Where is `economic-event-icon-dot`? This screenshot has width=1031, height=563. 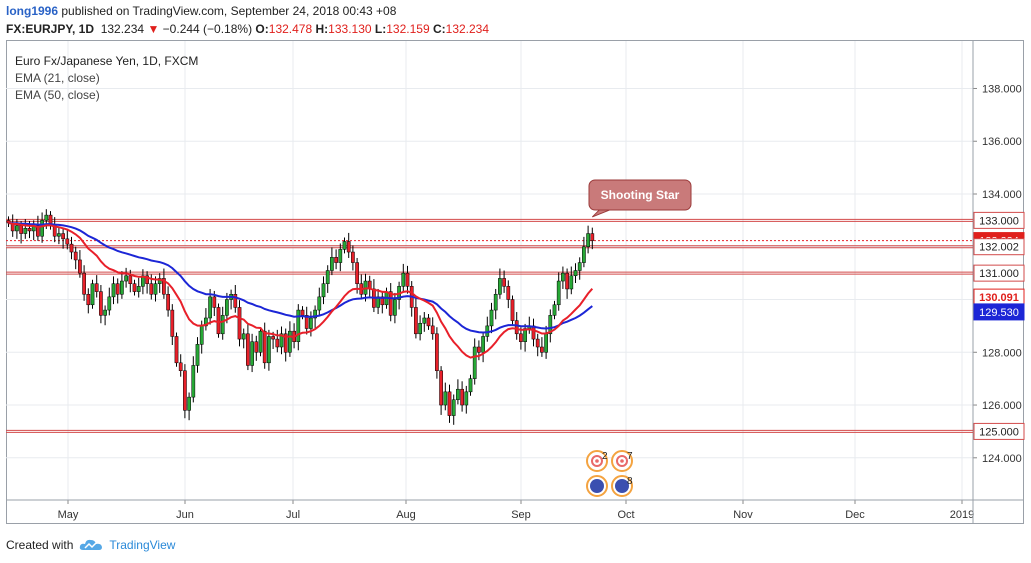
economic-event-icon-dot is located at coordinates (597, 461).